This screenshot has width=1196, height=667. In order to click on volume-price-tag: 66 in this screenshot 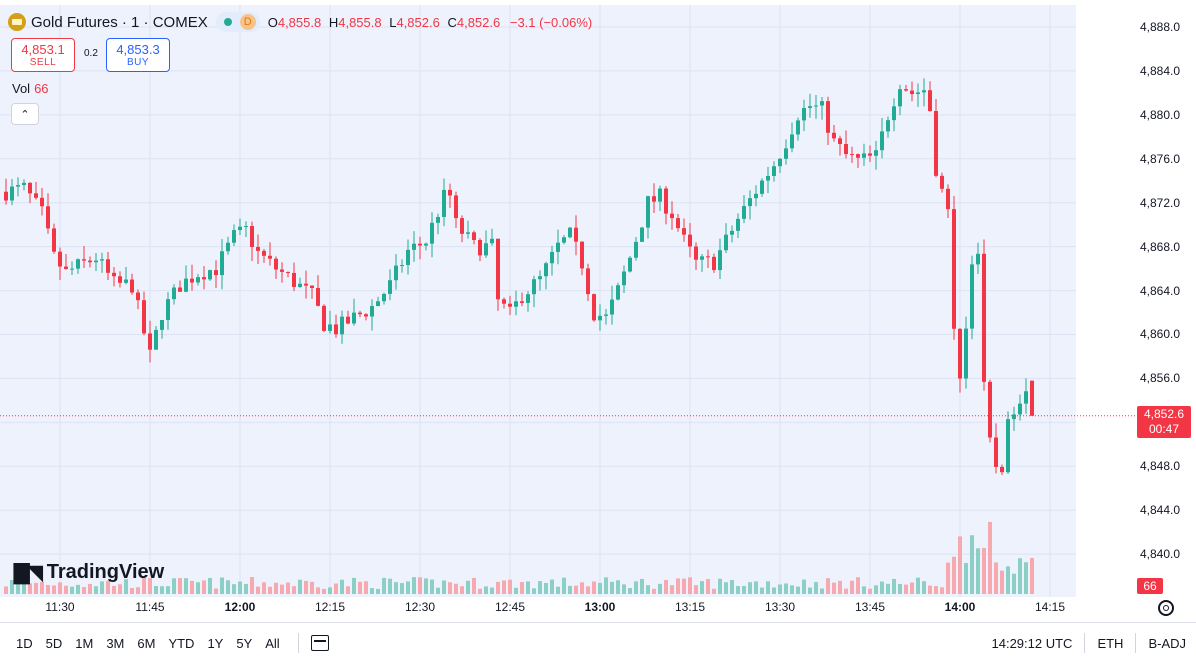, I will do `click(1150, 586)`.